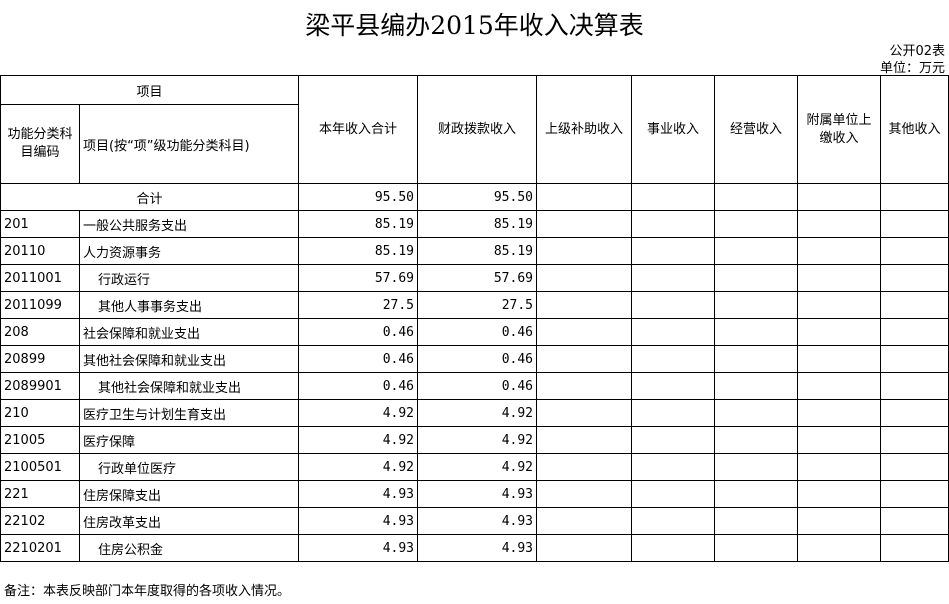 This screenshot has width=949, height=604. What do you see at coordinates (189, 359) in the screenshot?
I see `row-name: 其他社会保障和就业支出` at bounding box center [189, 359].